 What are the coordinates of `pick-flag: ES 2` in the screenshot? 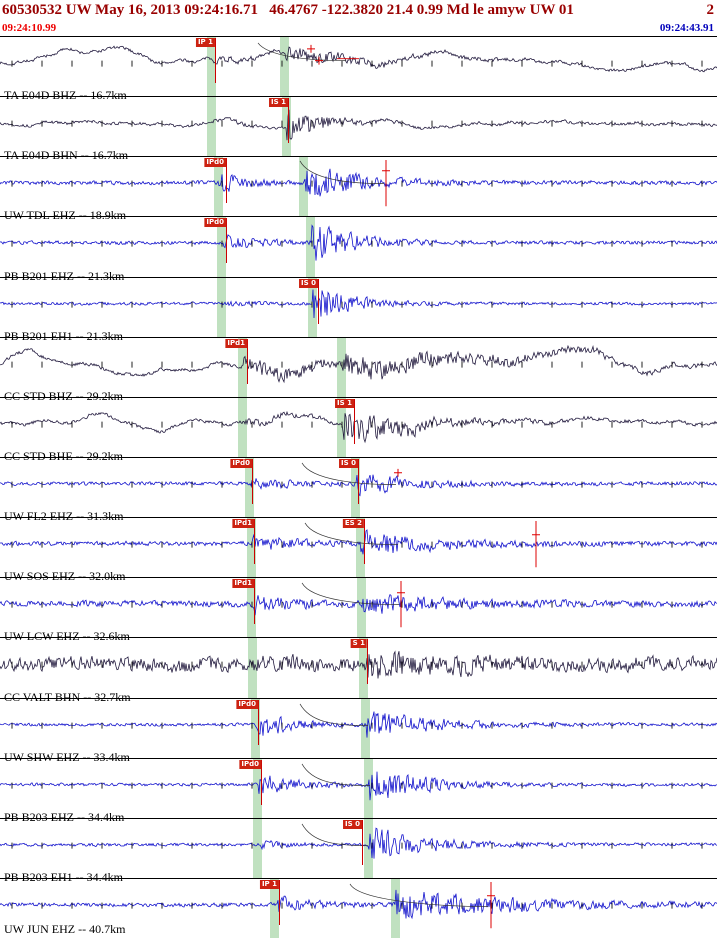 It's located at (353, 524).